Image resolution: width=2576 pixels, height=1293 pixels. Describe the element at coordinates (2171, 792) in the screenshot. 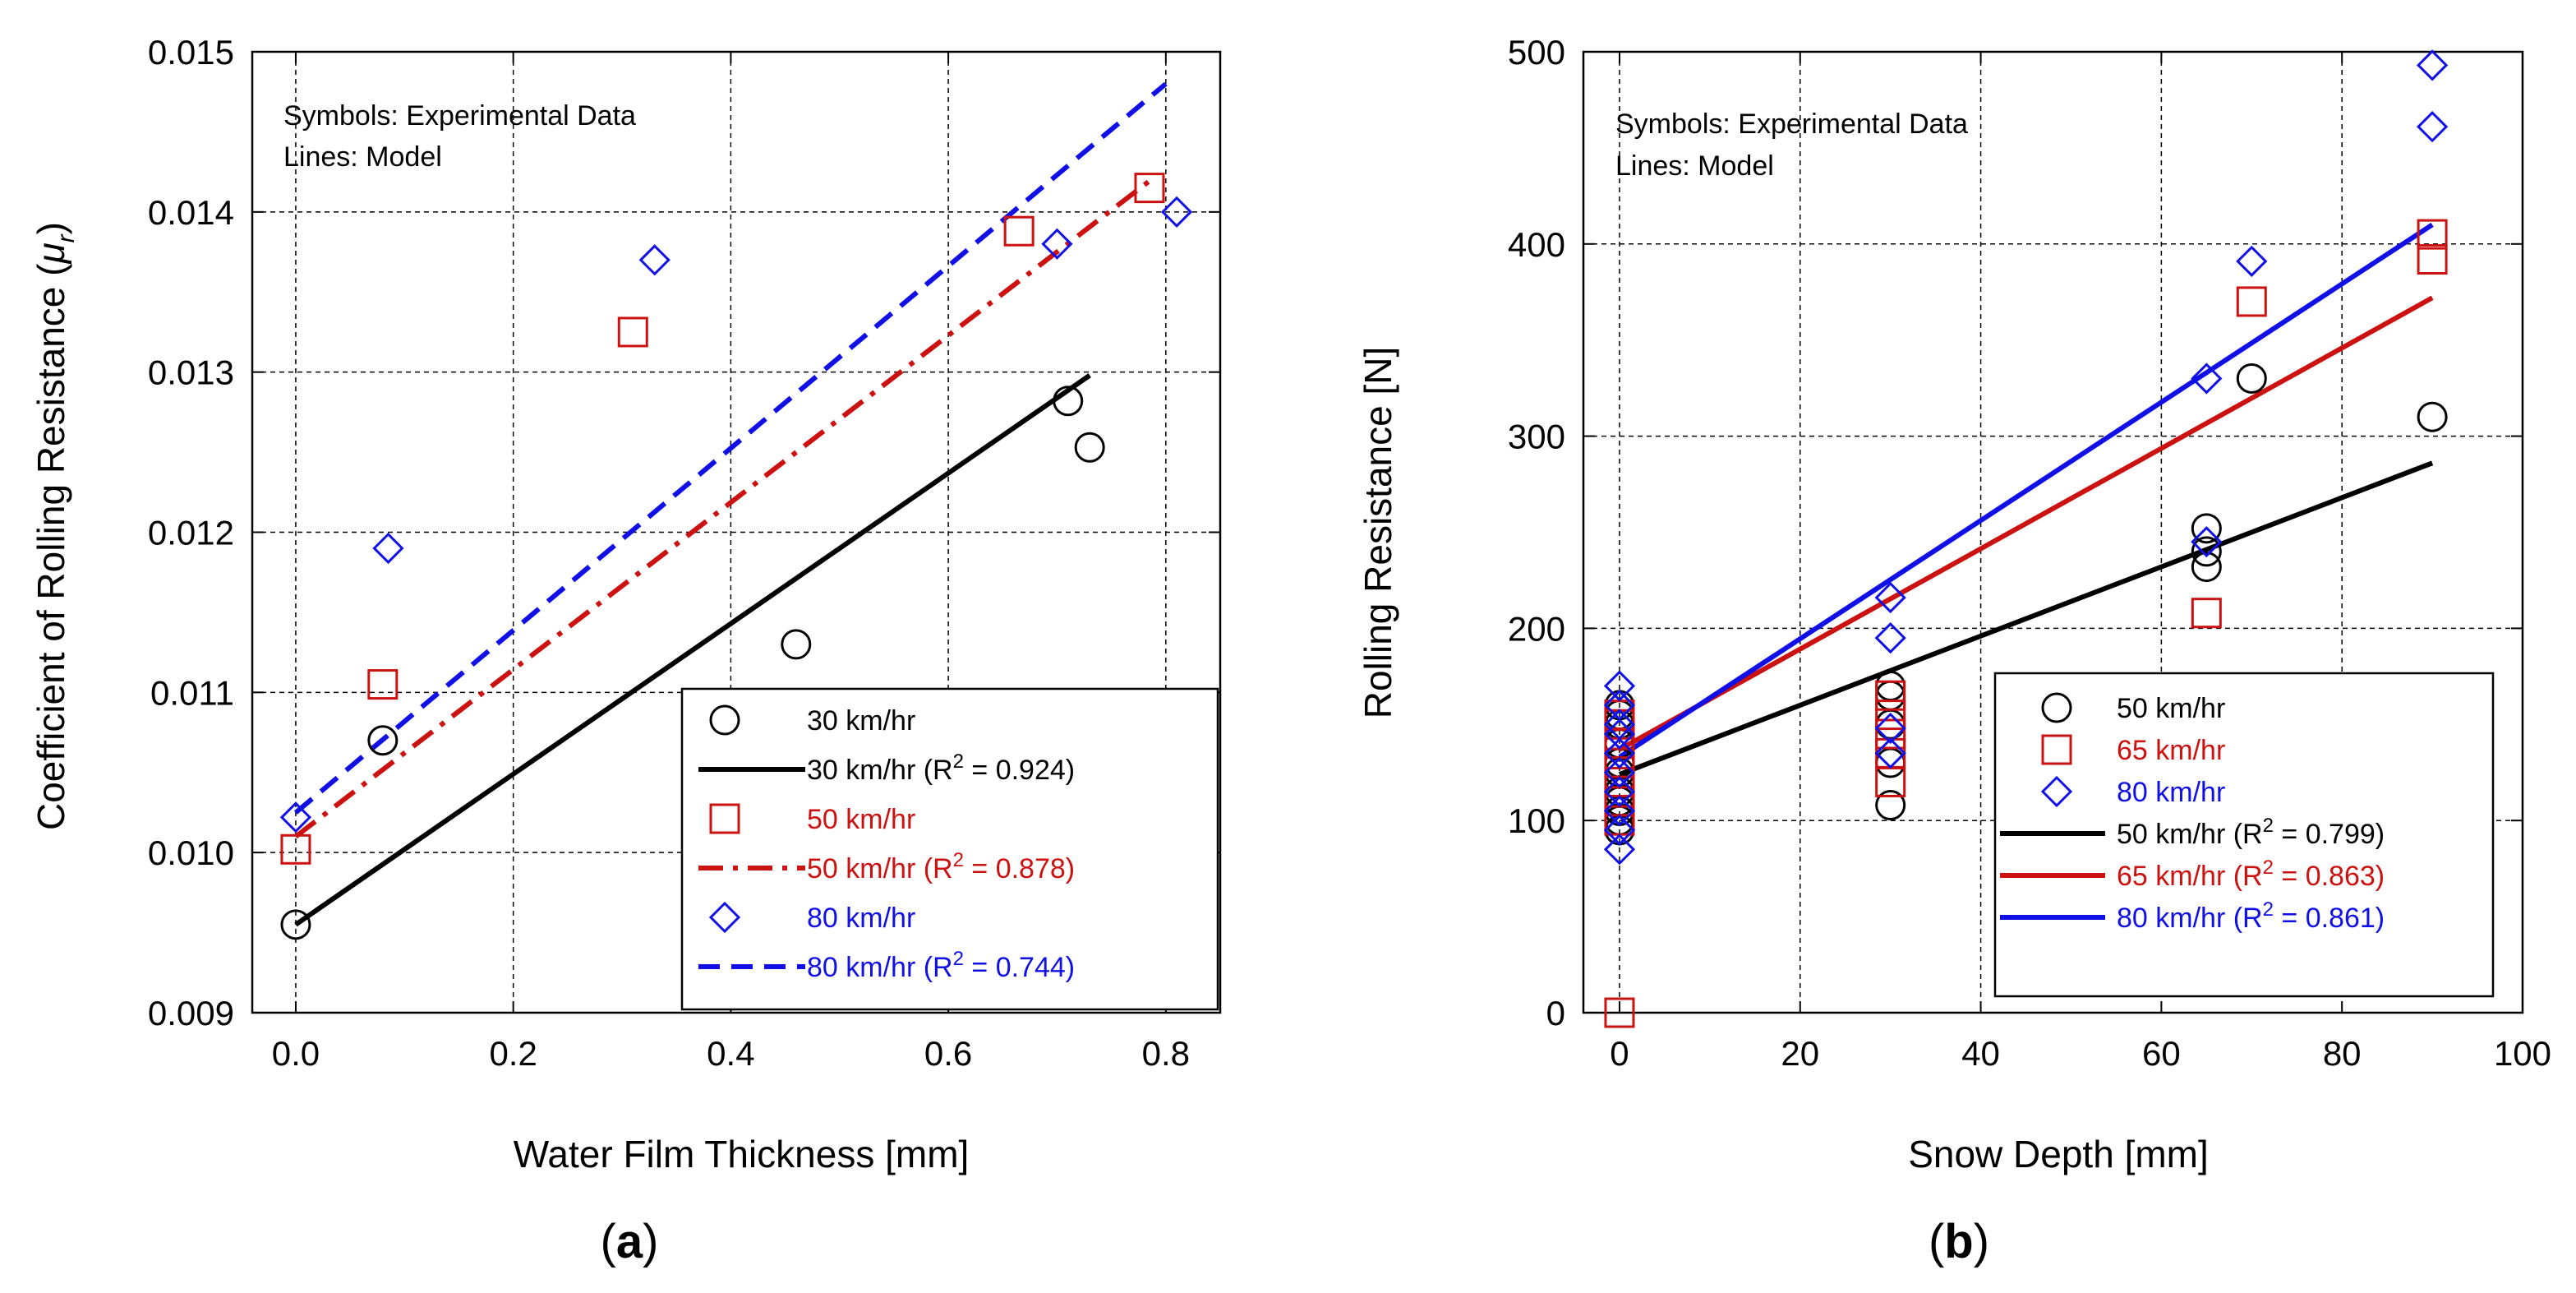

I see `panel-b-legend-label: 80 km/hr` at that location.